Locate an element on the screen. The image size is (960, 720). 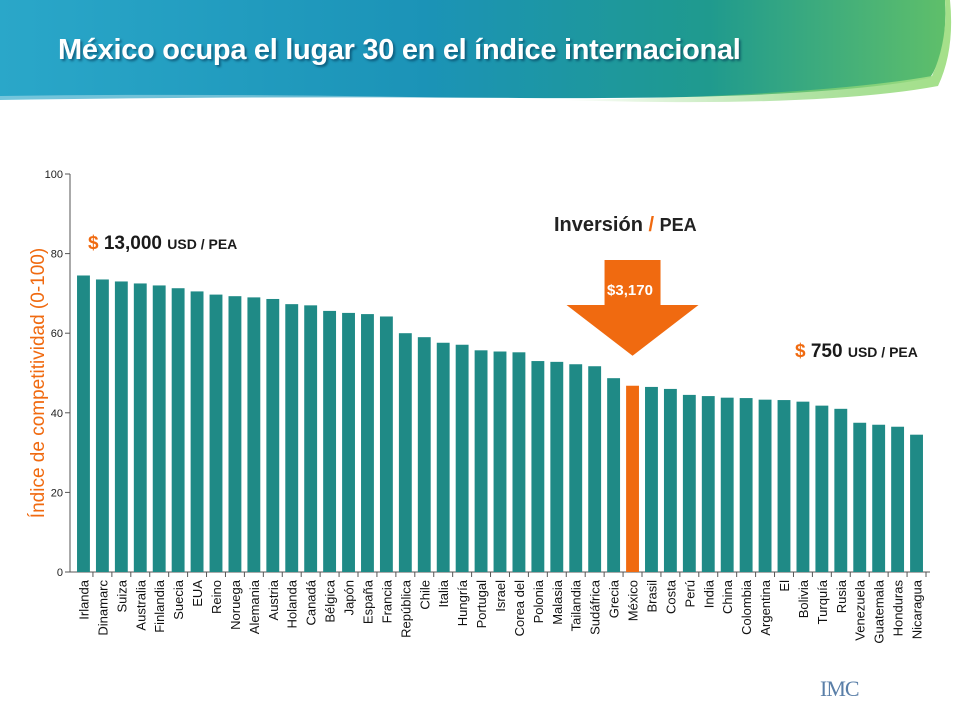
x-category-label: India is located at coordinates (708, 593).